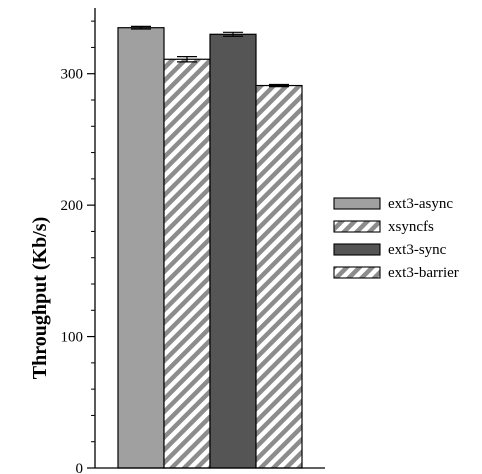  I want to click on legend-item-xsyncfs: xsyncfs, so click(383, 227).